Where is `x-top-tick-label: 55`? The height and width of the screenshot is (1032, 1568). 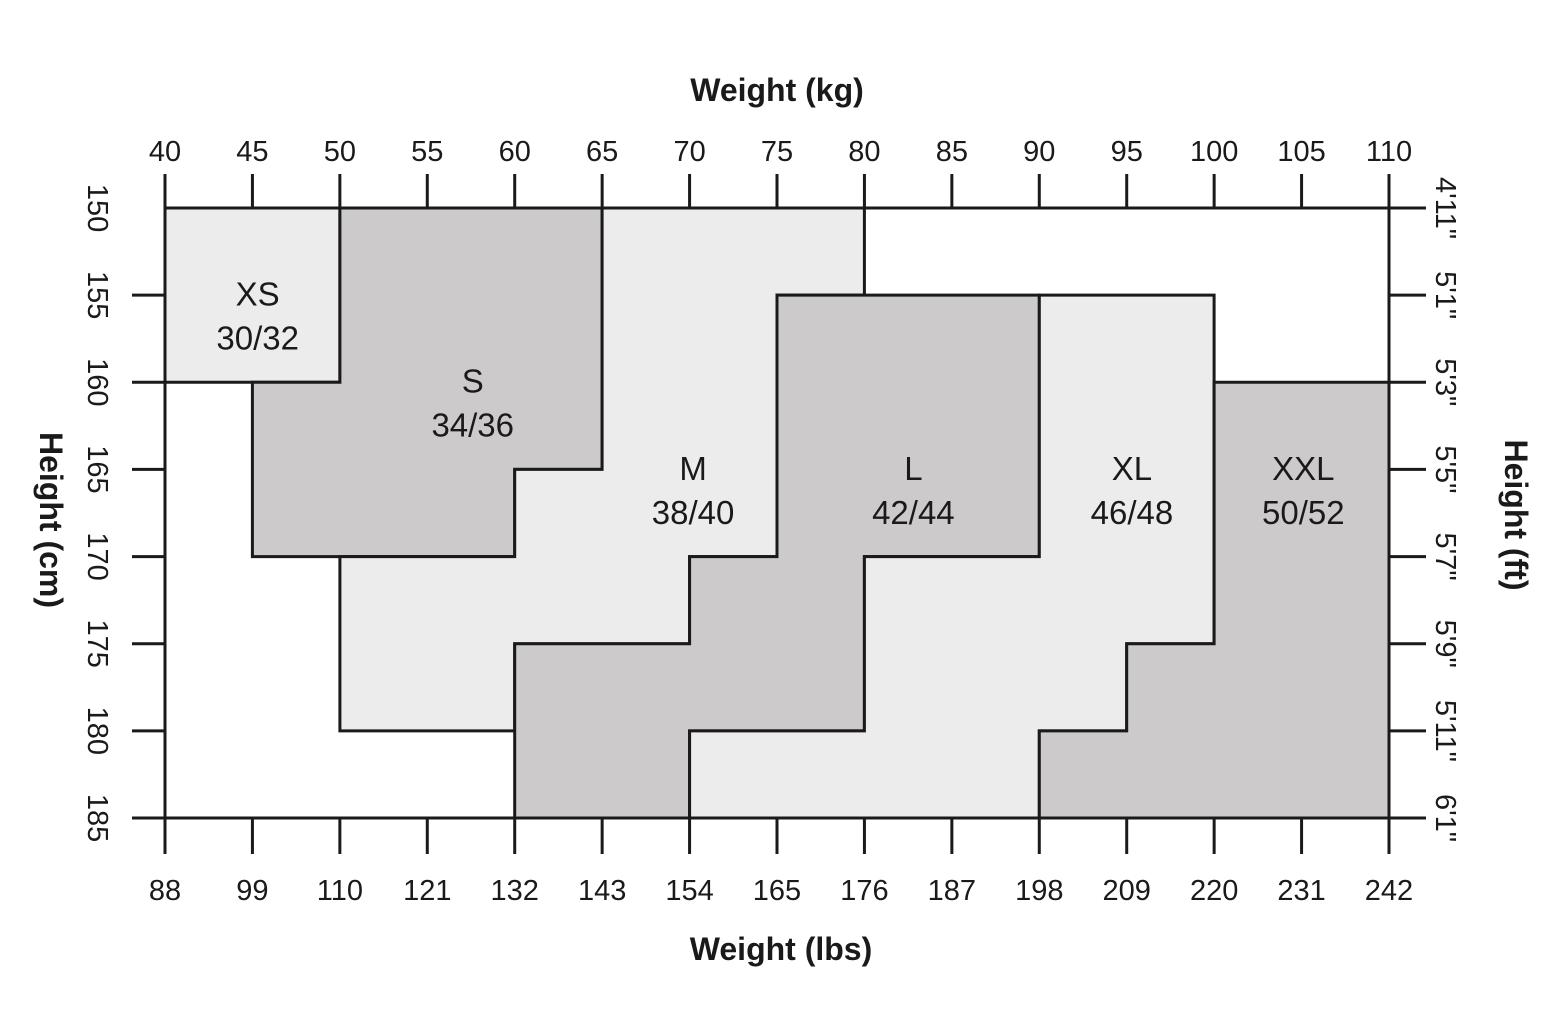
x-top-tick-label: 55 is located at coordinates (427, 152).